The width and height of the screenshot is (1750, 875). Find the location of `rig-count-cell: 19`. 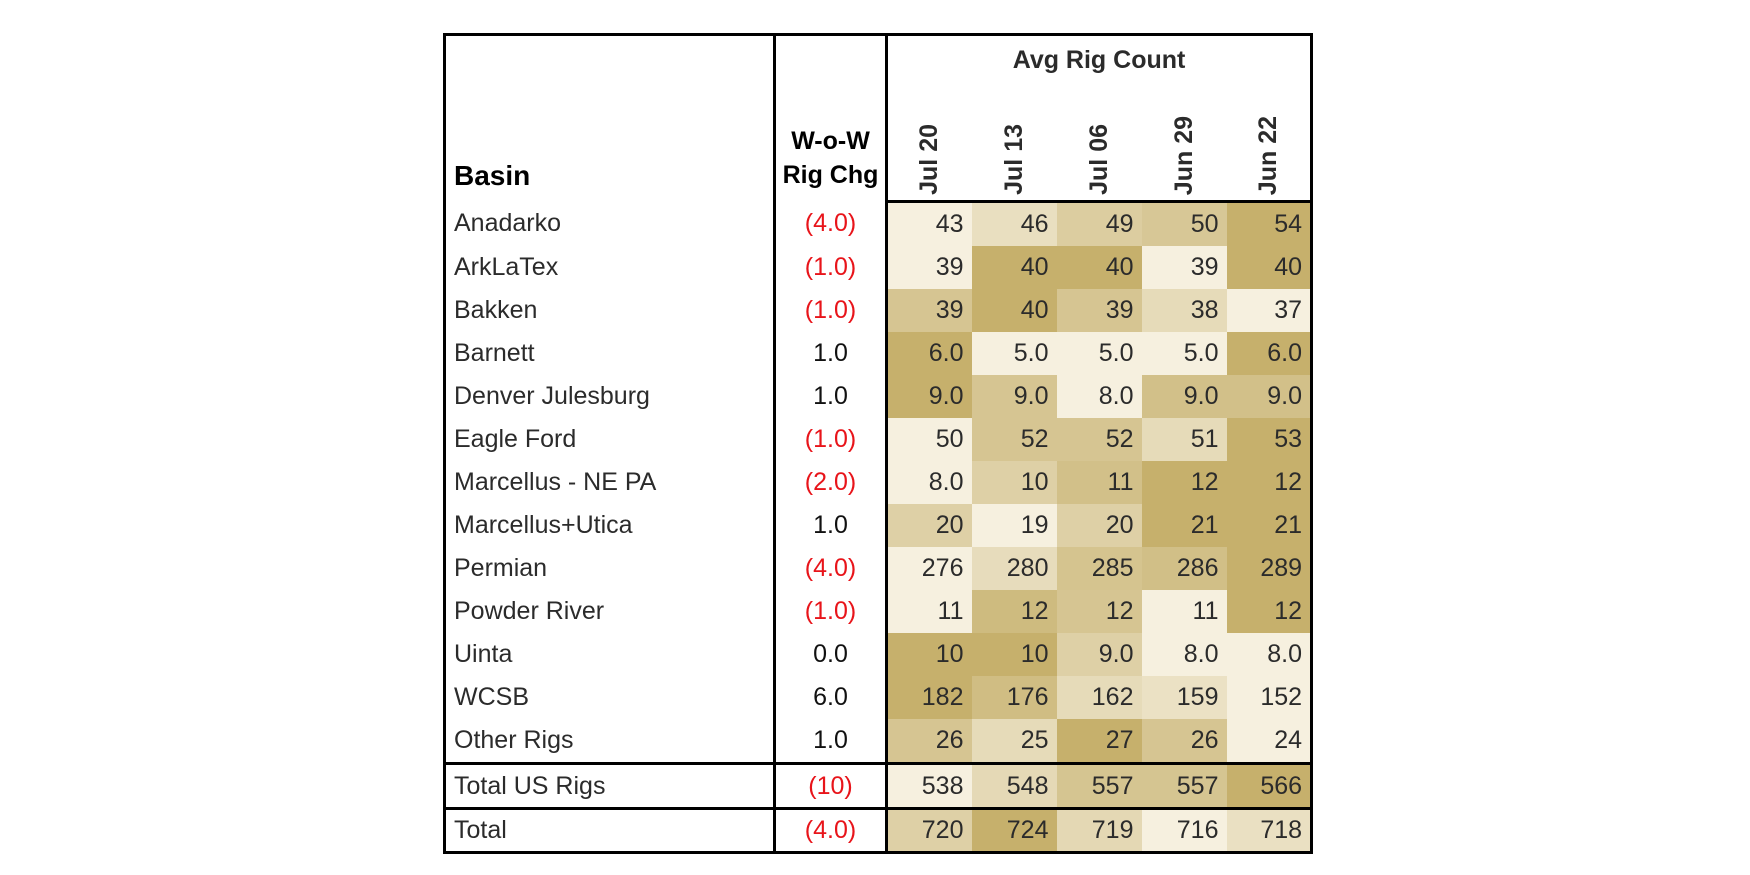

rig-count-cell: 19 is located at coordinates (1014, 525).